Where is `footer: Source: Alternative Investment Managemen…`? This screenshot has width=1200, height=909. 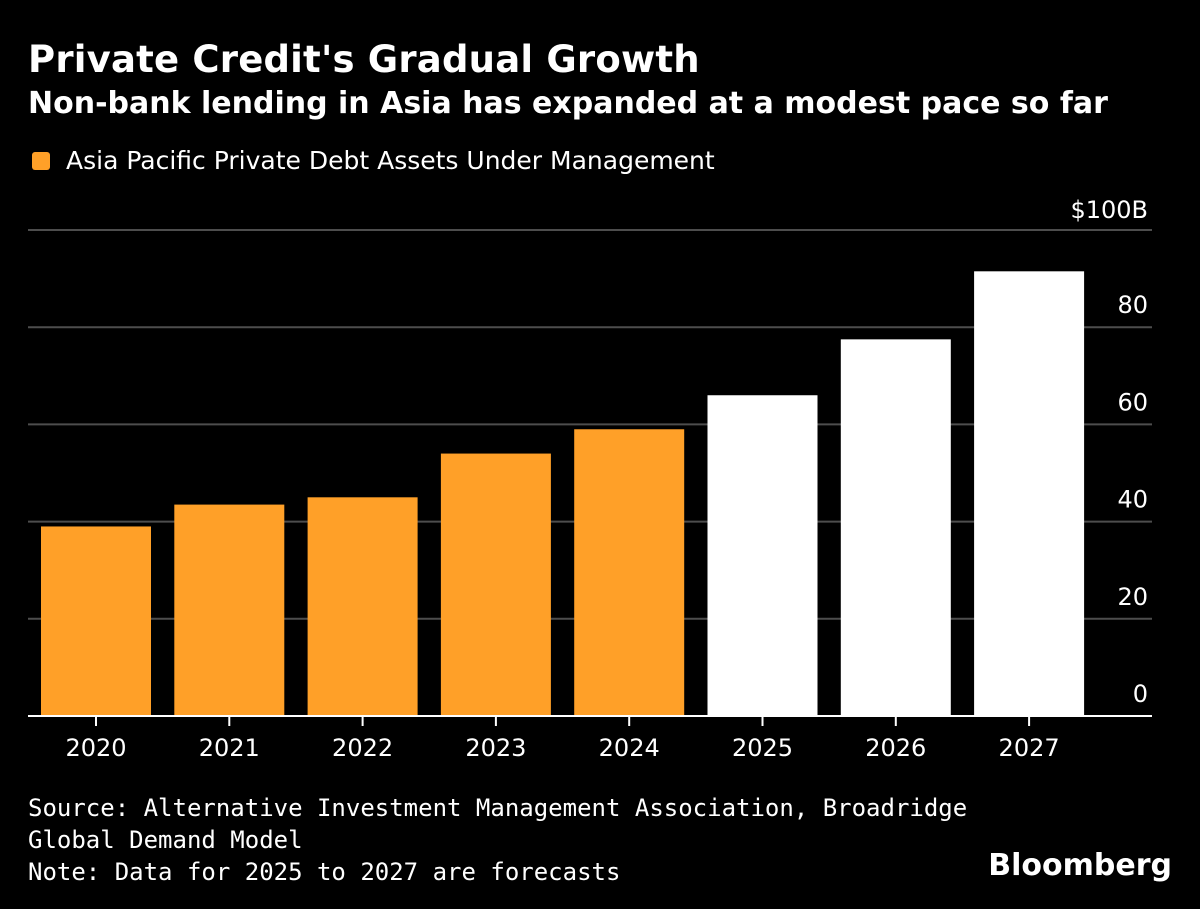
footer: Source: Alternative Investment Managemen… is located at coordinates (508, 840).